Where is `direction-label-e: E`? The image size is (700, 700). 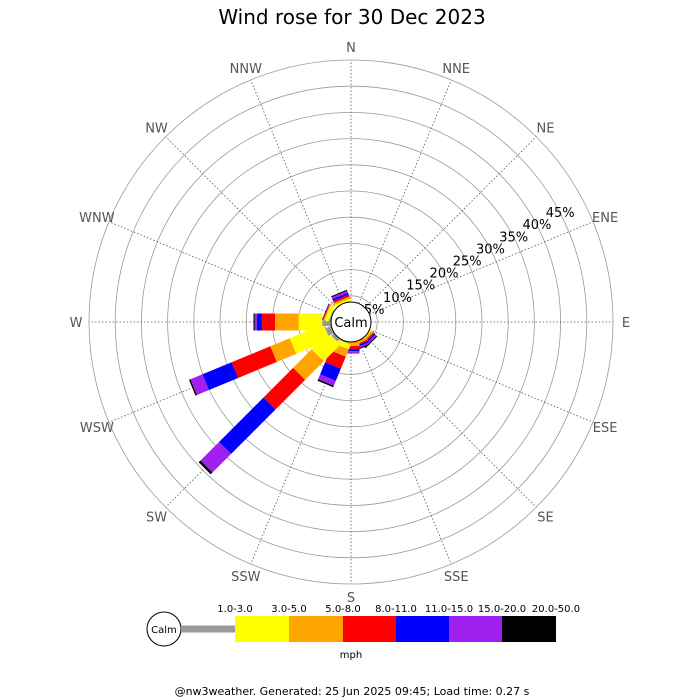 direction-label-e: E is located at coordinates (626, 323).